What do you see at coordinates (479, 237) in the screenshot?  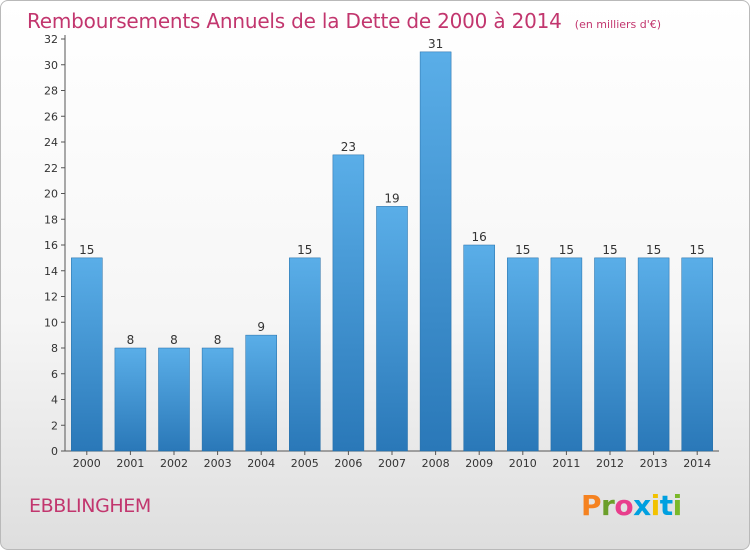 I see `bar-value-label: 16` at bounding box center [479, 237].